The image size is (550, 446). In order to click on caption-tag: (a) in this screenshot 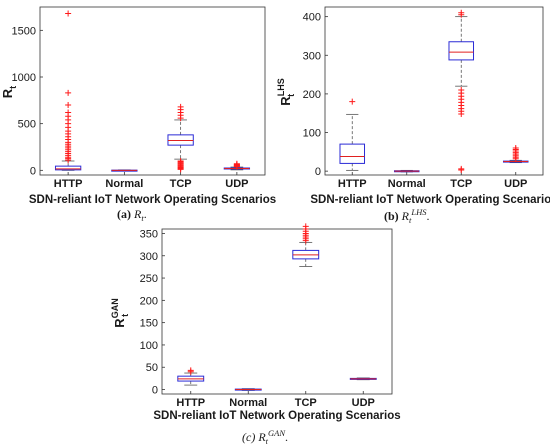, I will do `click(124, 214)`.